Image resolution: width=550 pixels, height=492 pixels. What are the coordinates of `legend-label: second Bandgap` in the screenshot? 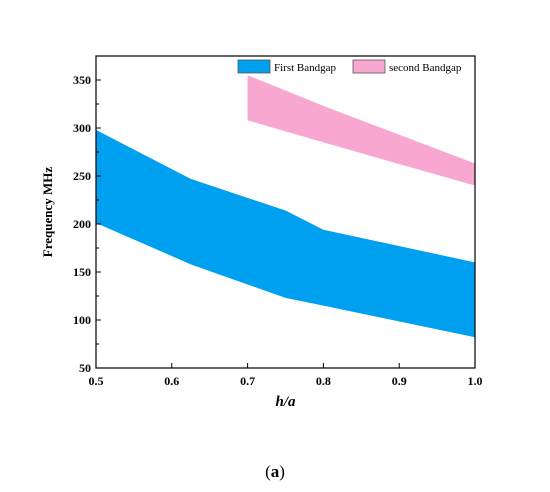 It's located at (425, 68).